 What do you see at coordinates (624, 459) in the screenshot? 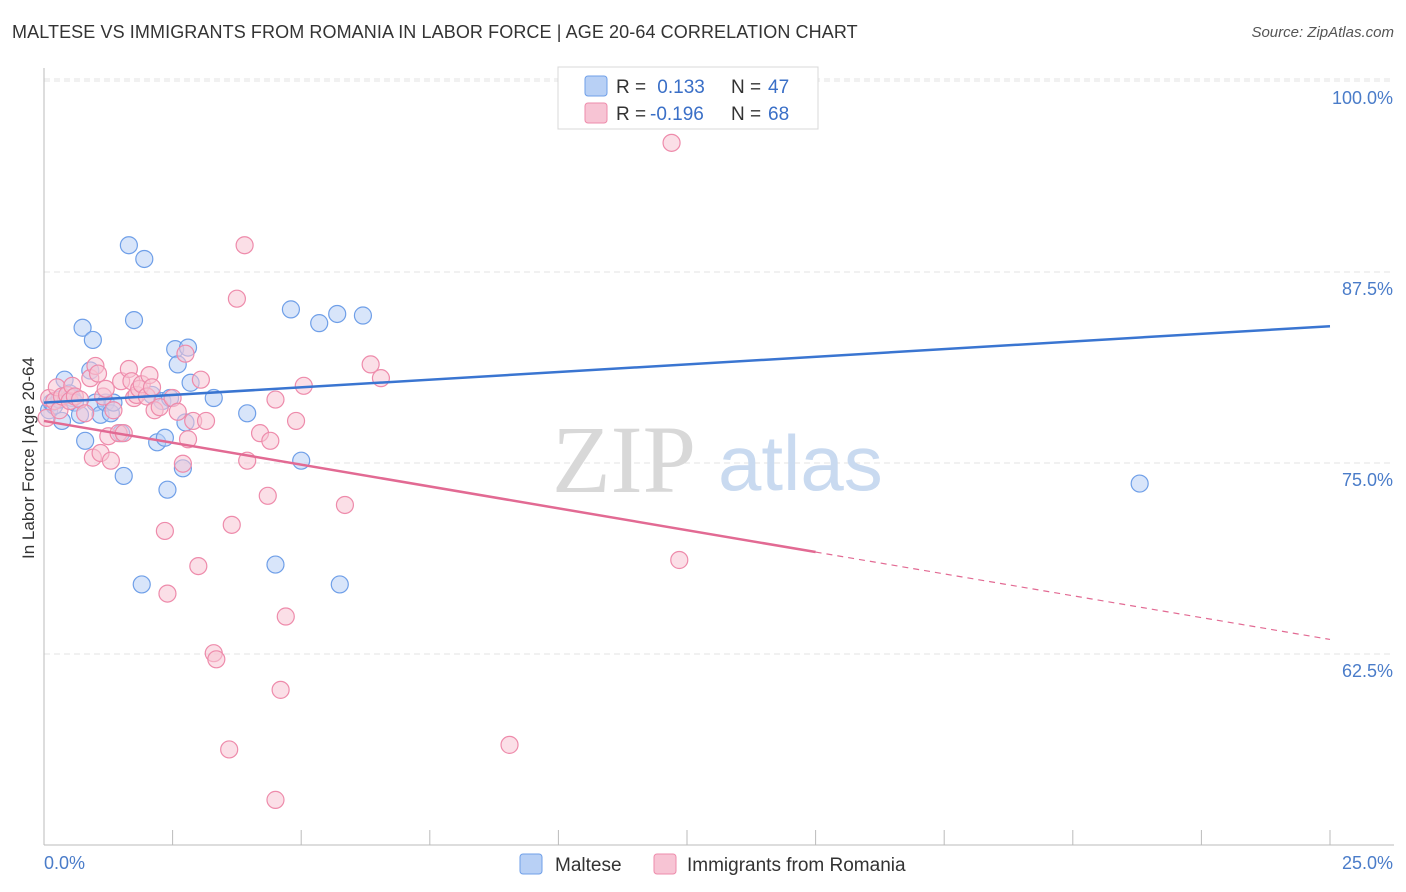
I see `watermark-zip: ZIP` at bounding box center [624, 459].